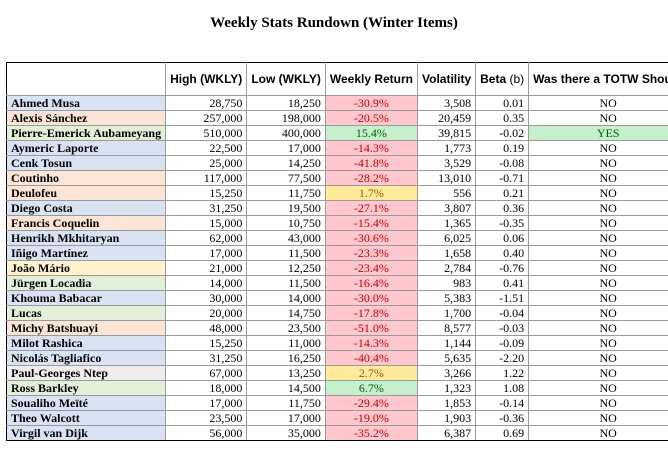 The height and width of the screenshot is (475, 668). Describe the element at coordinates (86, 133) in the screenshot. I see `player-name-cell: Pierre-Emerick Aubameyang` at that location.